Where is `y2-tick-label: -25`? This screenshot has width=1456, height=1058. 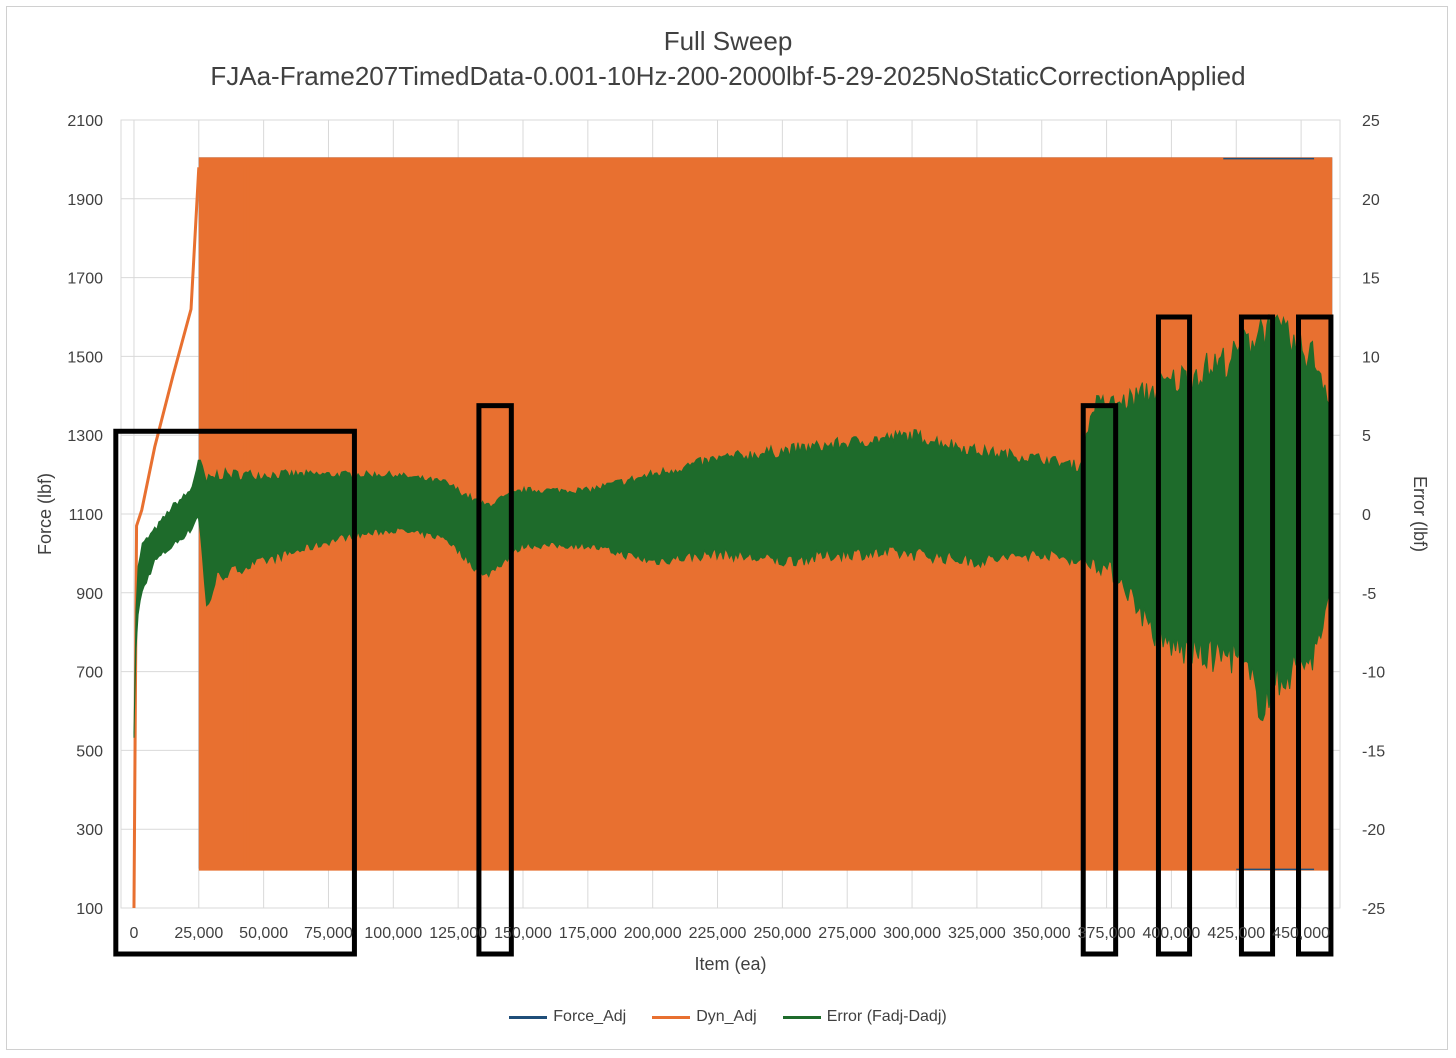 y2-tick-label: -25 is located at coordinates (1373, 909).